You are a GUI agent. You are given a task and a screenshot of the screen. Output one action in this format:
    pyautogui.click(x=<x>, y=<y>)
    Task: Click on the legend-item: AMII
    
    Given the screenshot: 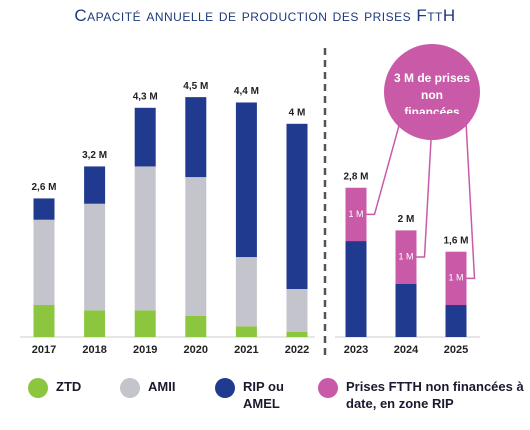 What is the action you would take?
    pyautogui.click(x=164, y=388)
    